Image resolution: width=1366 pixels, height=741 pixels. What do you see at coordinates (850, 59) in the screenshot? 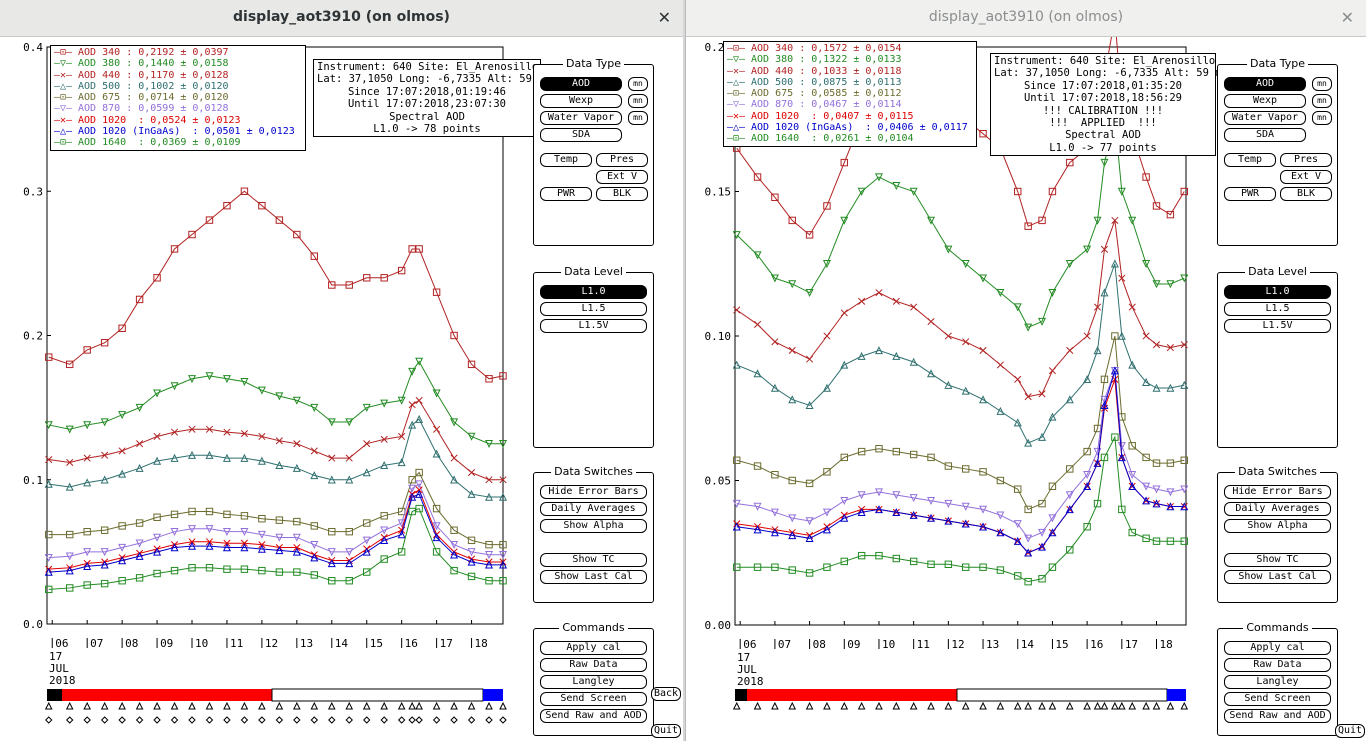
I see `legend-item: —▽— AOD 380 : 0,1322 ± 0,0133` at bounding box center [850, 59].